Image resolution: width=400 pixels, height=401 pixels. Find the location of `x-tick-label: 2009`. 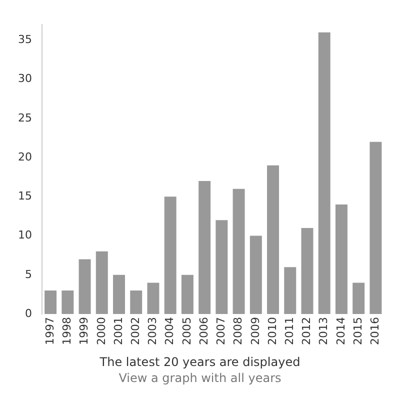

x-tick-label: 2009 is located at coordinates (255, 331).